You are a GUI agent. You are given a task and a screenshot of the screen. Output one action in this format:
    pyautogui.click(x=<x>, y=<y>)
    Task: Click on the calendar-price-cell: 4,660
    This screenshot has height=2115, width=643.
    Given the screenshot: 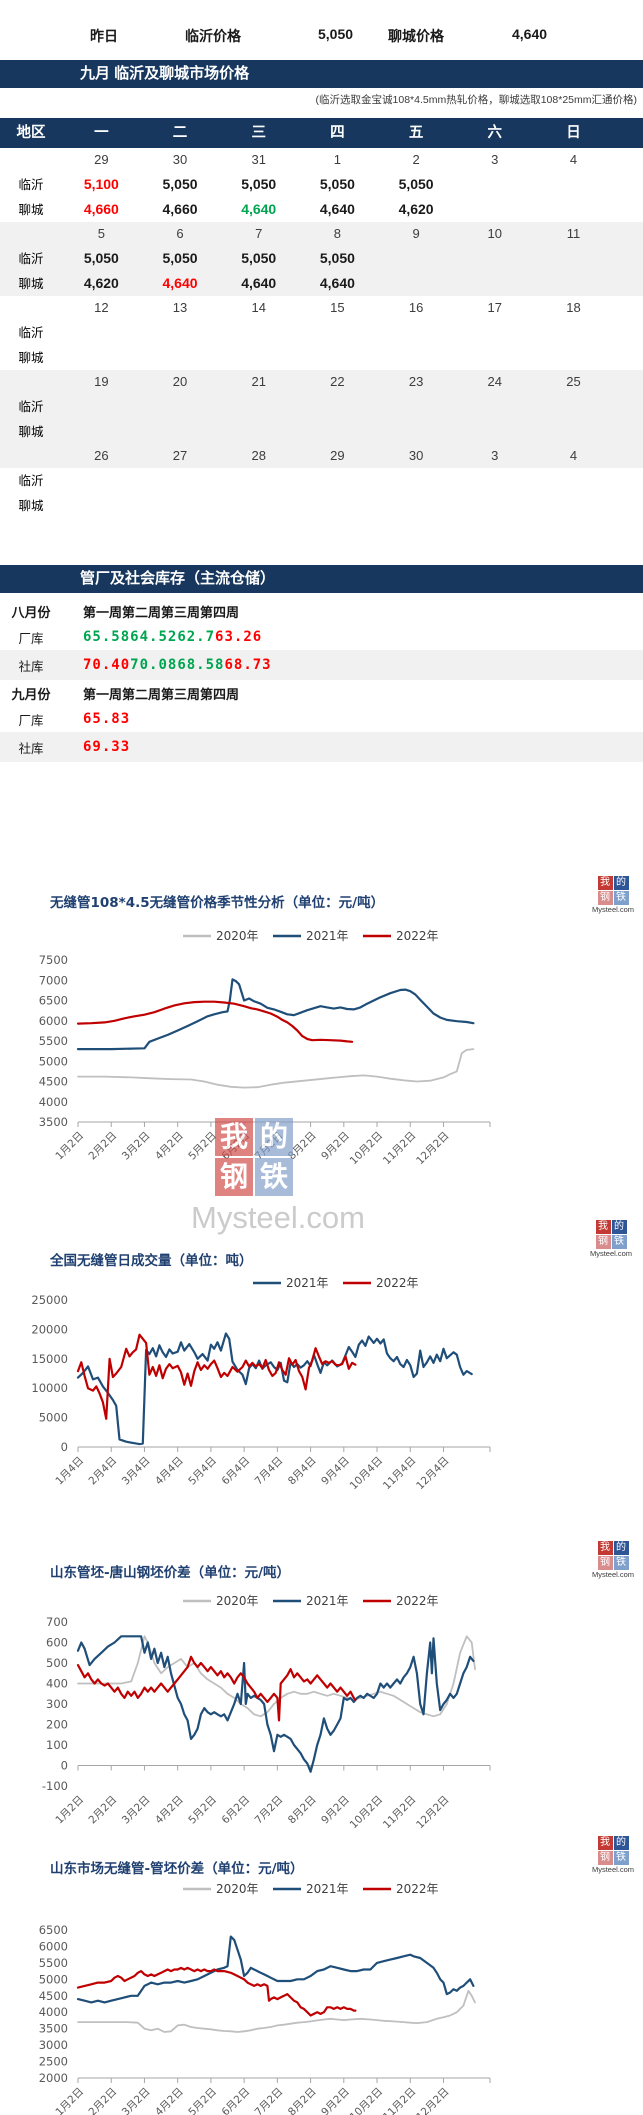 What is the action you would take?
    pyautogui.click(x=180, y=209)
    